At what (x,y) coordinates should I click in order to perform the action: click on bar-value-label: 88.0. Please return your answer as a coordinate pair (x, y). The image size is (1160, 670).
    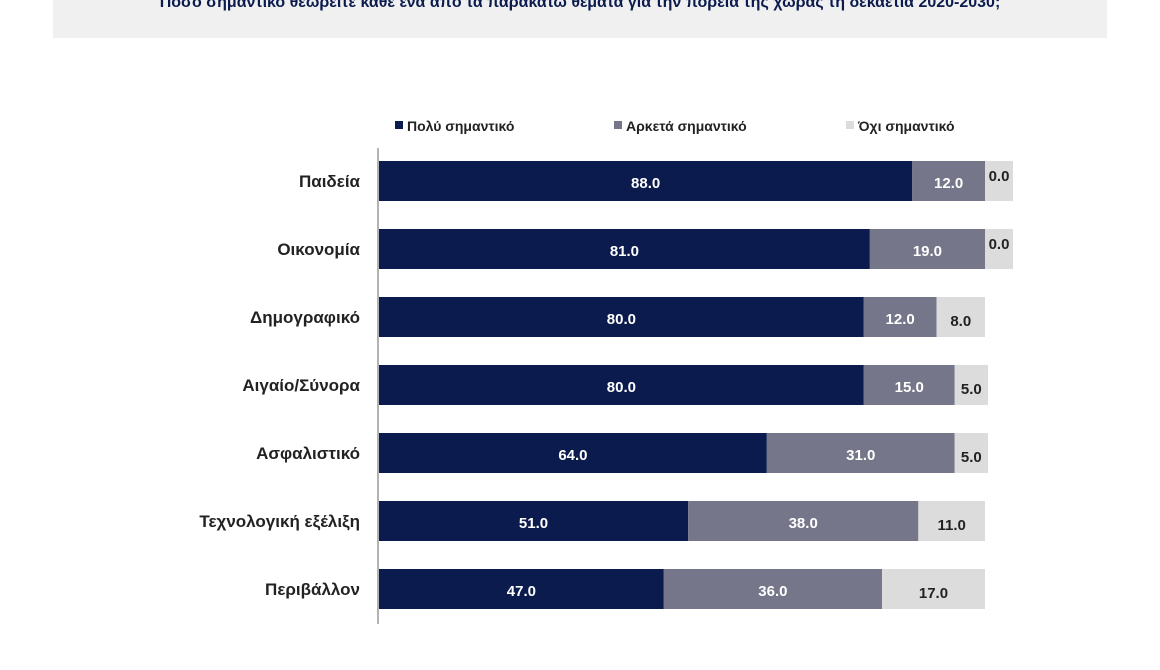
    Looking at the image, I should click on (645, 183).